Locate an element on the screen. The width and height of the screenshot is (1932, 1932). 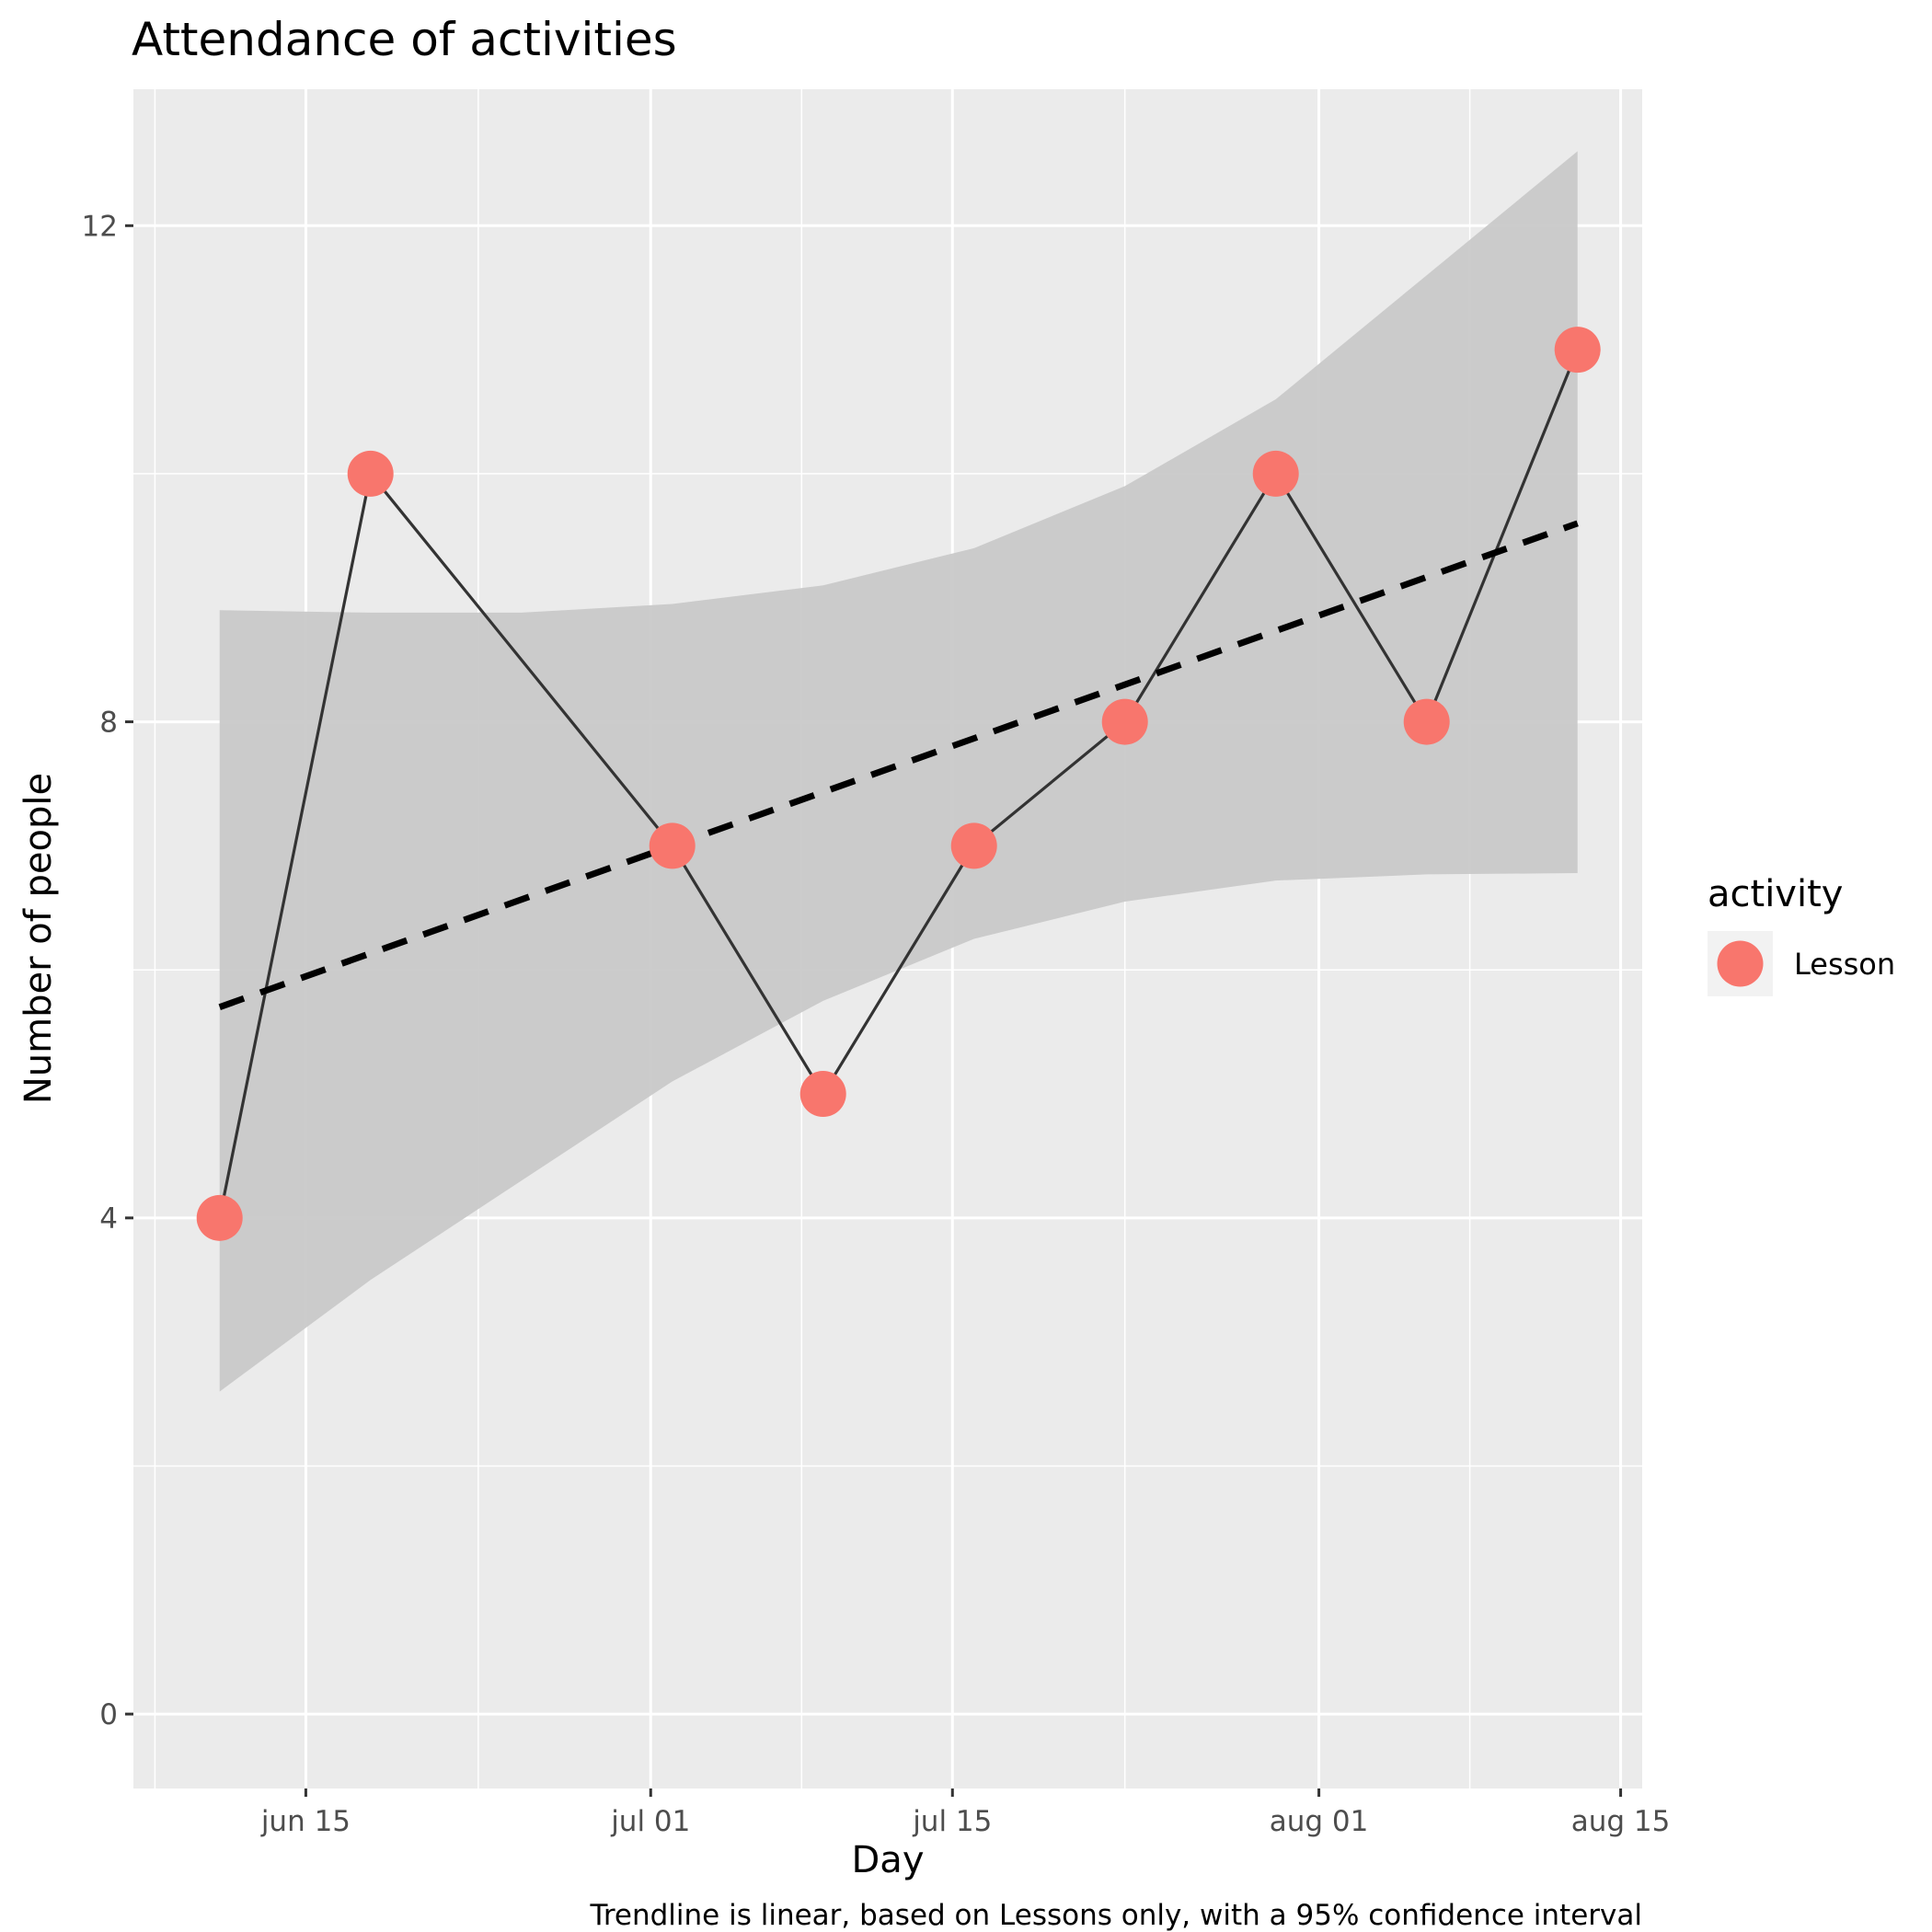
x-tick-label: jun 15 is located at coordinates (305, 1821).